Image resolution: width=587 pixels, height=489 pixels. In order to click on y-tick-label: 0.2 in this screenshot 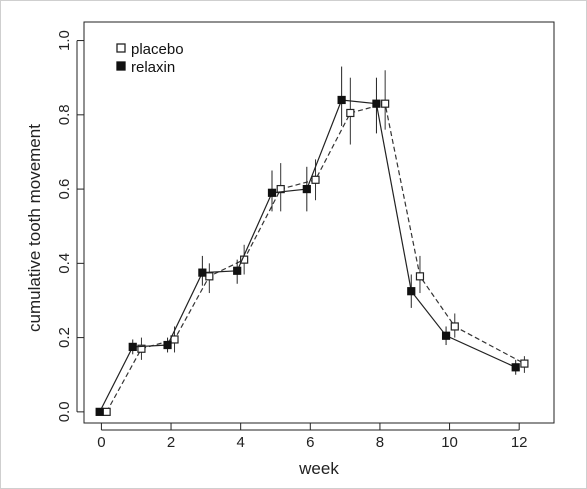, I will do `click(64, 337)`.